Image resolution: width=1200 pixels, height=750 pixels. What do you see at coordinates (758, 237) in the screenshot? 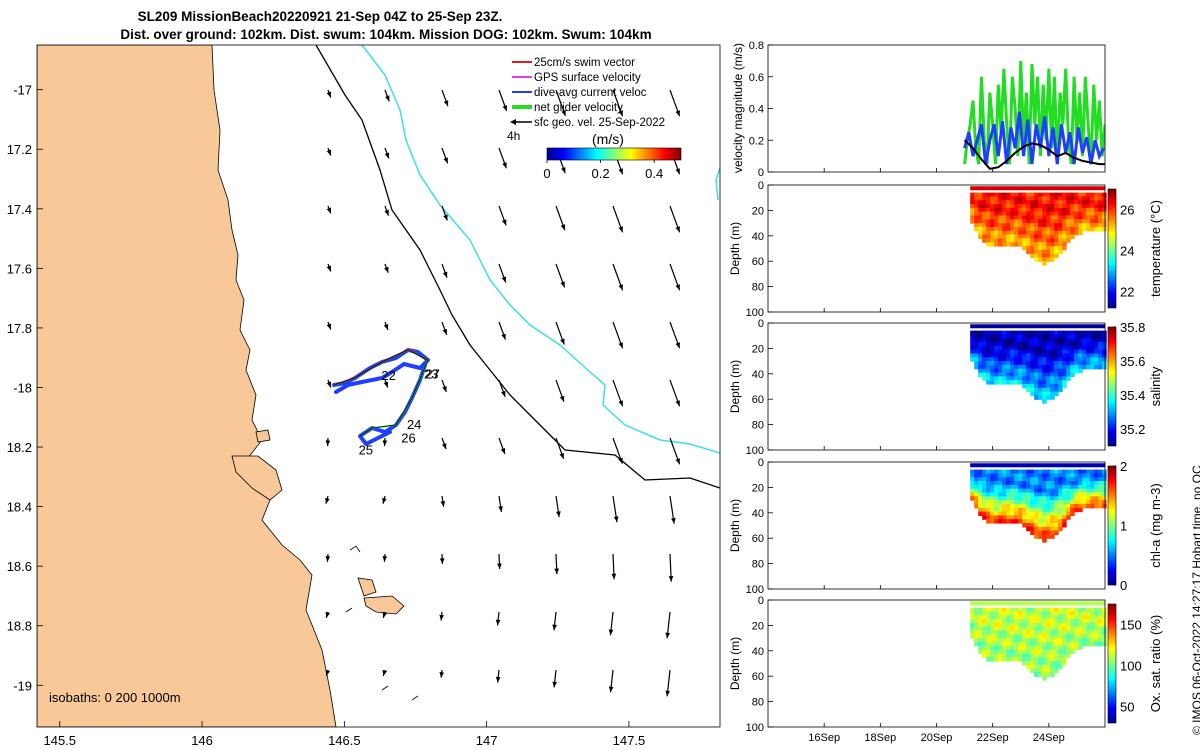
I see `depth-tick-label: 40` at bounding box center [758, 237].